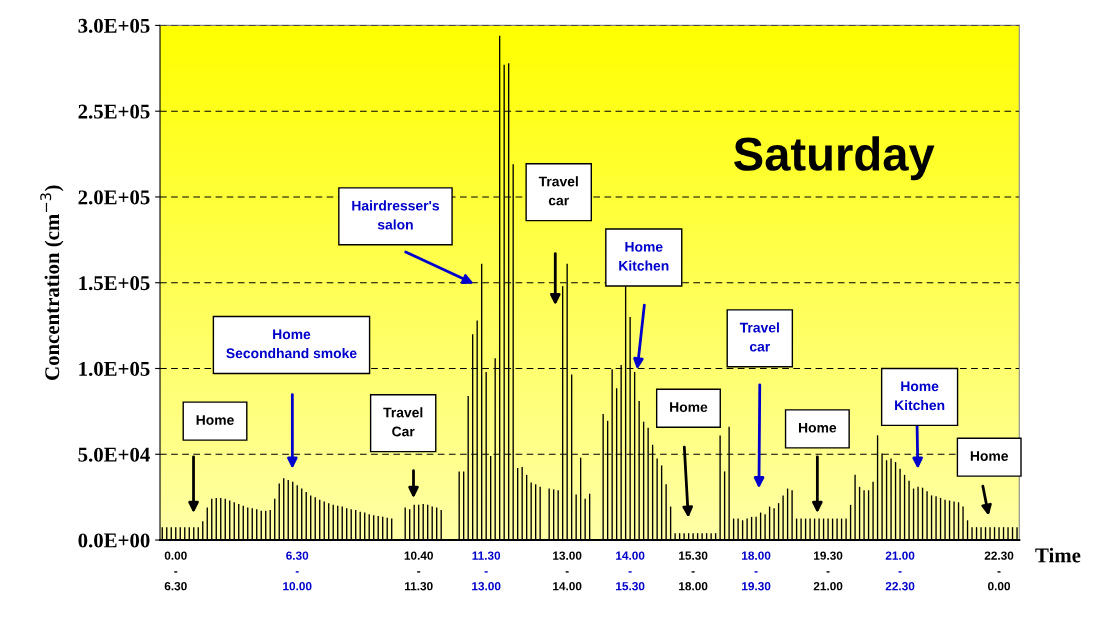 The image size is (1096, 620). What do you see at coordinates (114, 454) in the screenshot?
I see `y-tick-label: 5.0E+04` at bounding box center [114, 454].